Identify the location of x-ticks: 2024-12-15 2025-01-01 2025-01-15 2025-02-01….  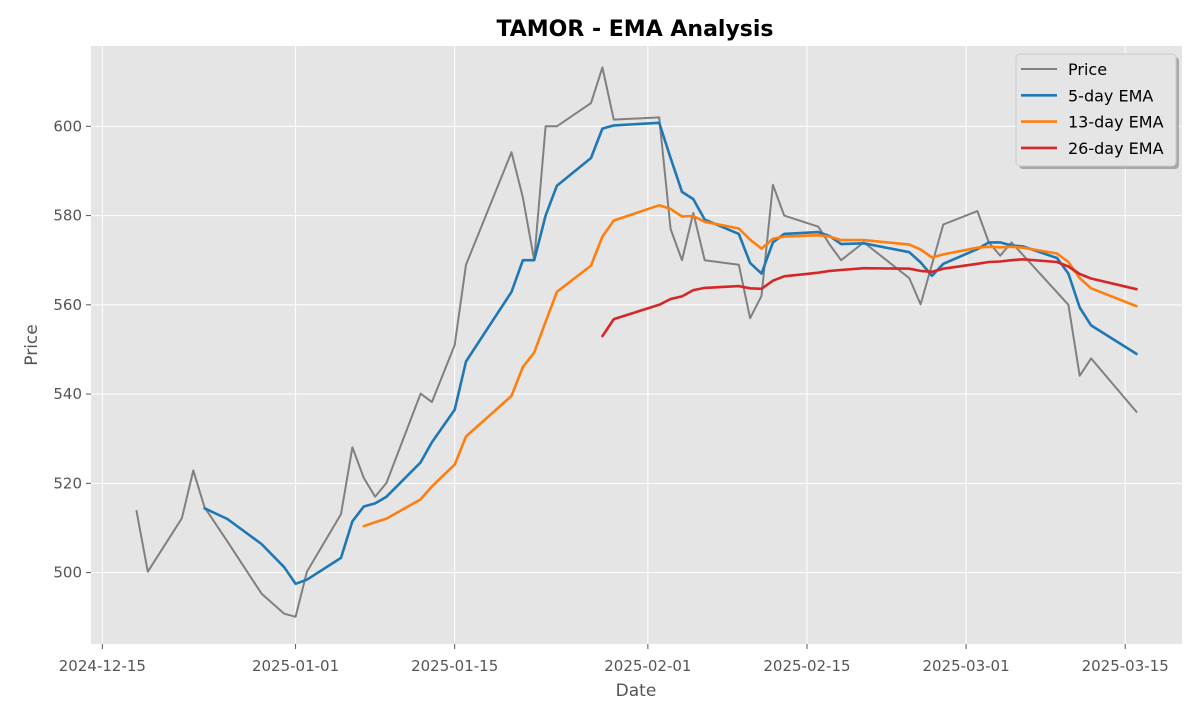
(614, 659).